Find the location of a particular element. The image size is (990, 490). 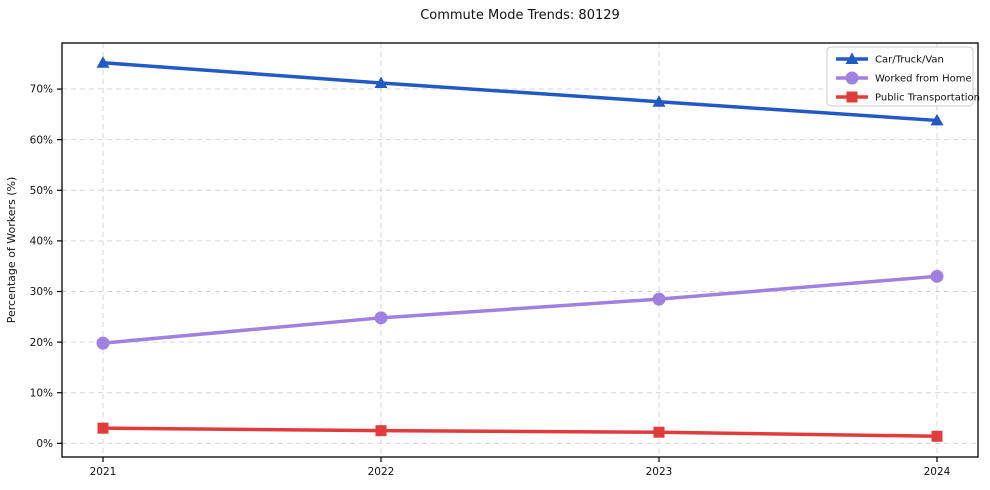

legend-label: Public Transportation is located at coordinates (927, 98).